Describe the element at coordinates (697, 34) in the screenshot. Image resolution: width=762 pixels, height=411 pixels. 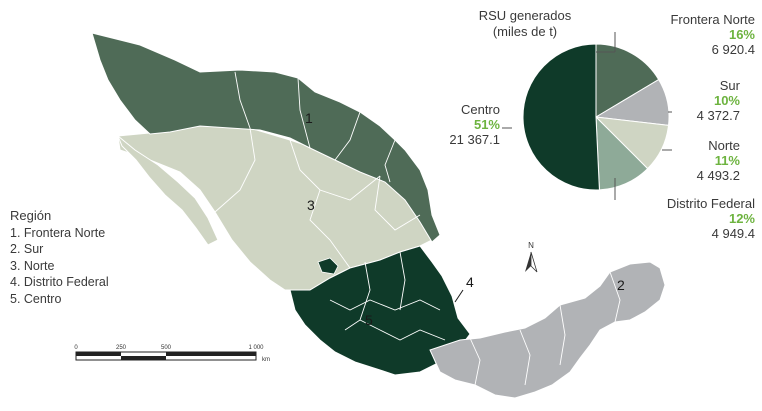
I see `pie-label-frontera-norte: Frontera Norte 16% 6 920.4` at that location.